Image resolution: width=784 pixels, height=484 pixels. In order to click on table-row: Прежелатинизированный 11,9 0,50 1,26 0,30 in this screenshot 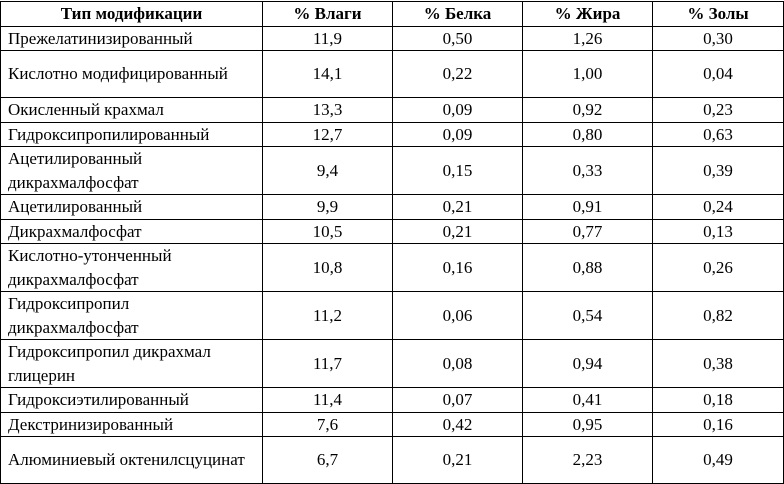, I will do `click(392, 38)`.